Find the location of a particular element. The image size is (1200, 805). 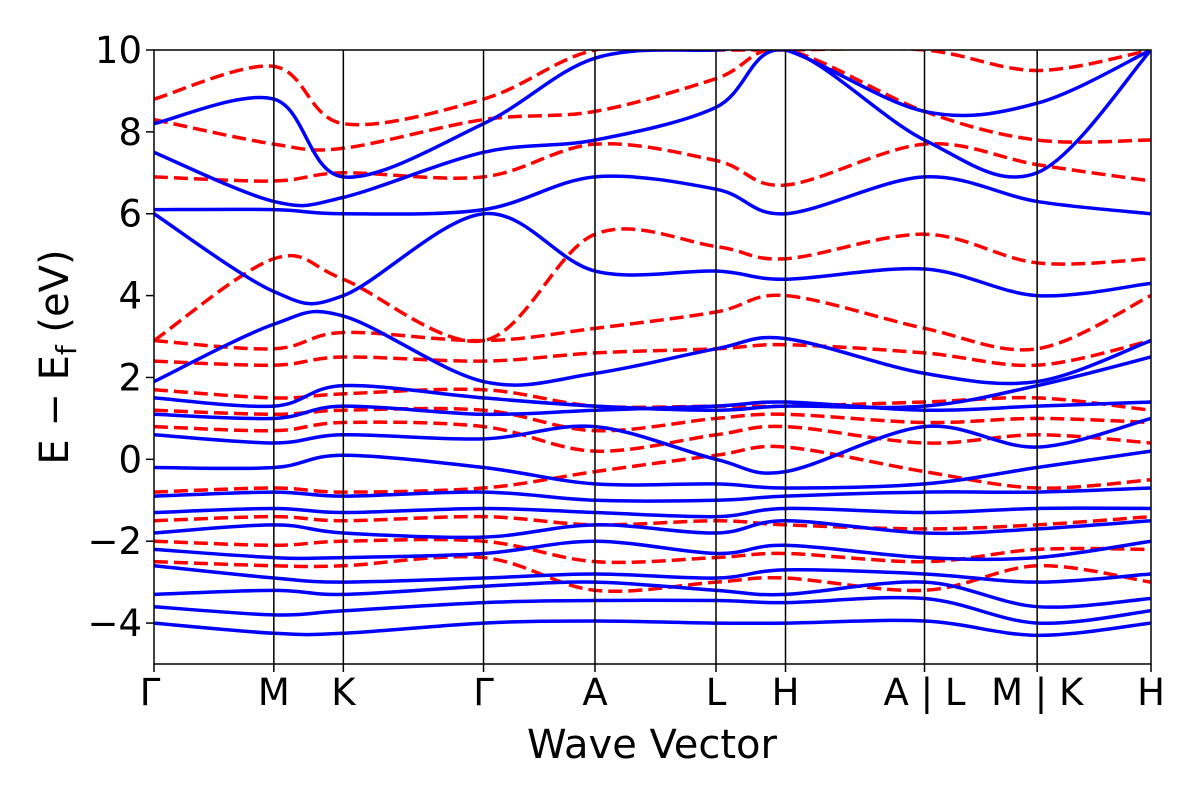

y-tick-label: 8 is located at coordinates (130, 132).